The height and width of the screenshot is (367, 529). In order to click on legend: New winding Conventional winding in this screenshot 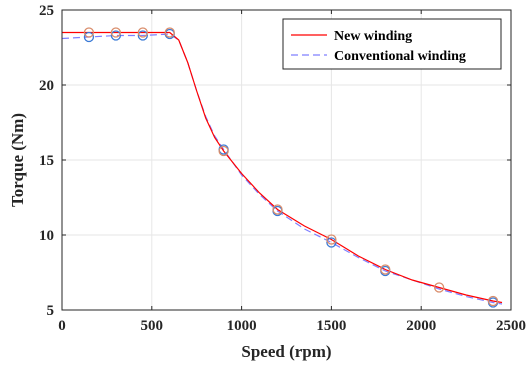, I will do `click(392, 44)`.